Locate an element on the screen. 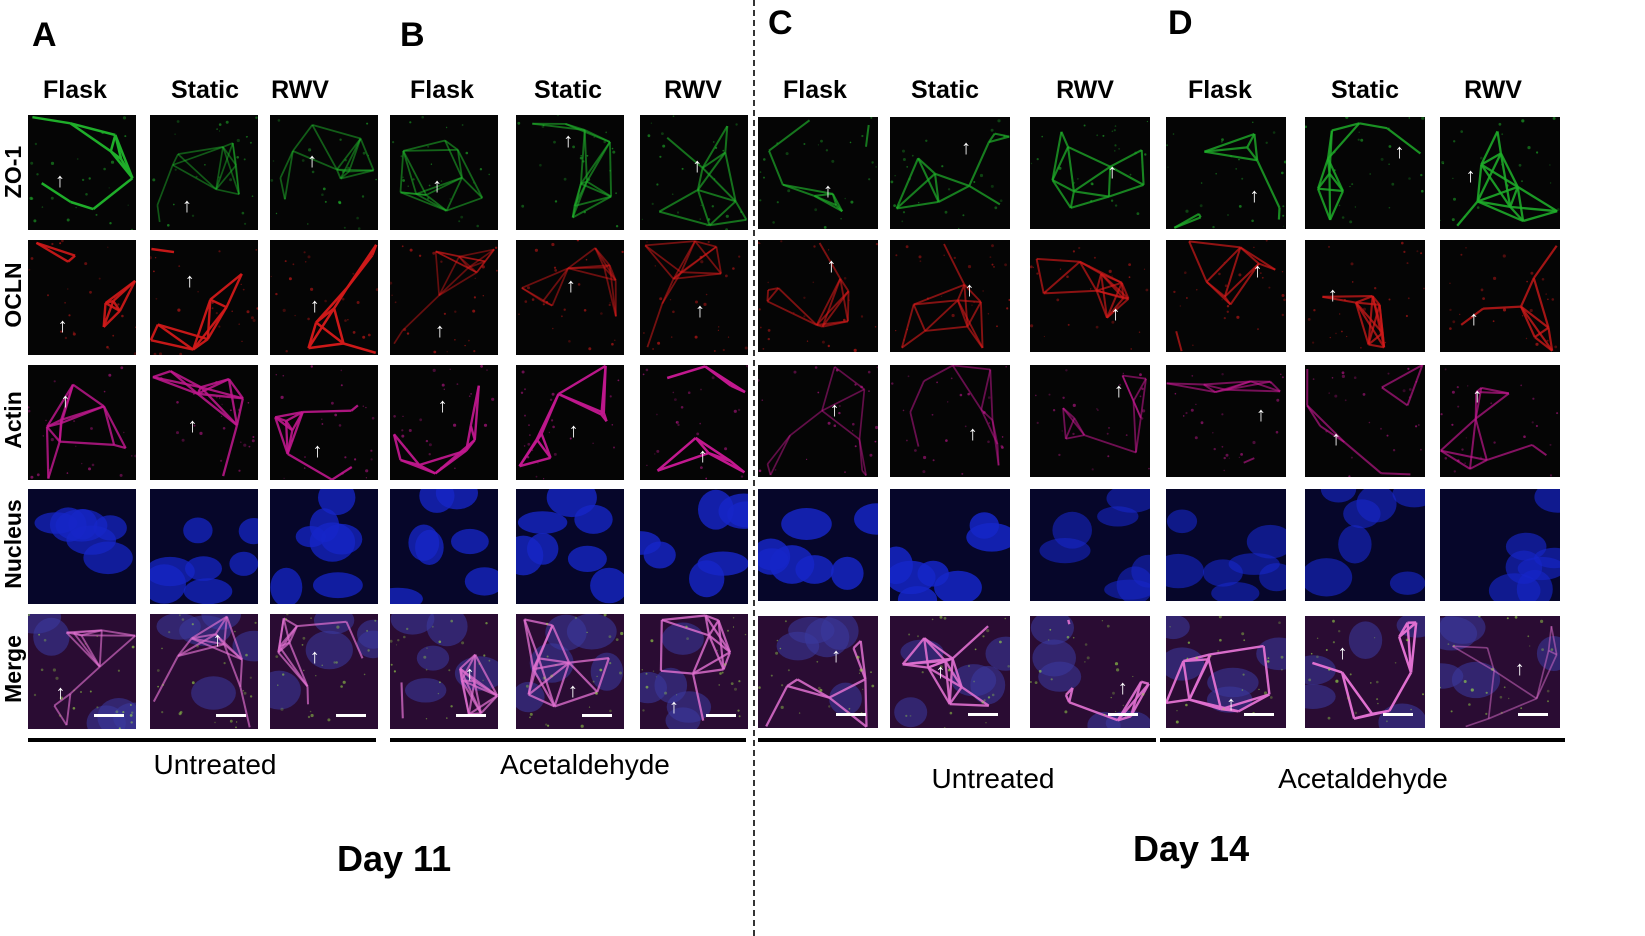 The image size is (1645, 936). panel-letter-c: C is located at coordinates (780, 23).